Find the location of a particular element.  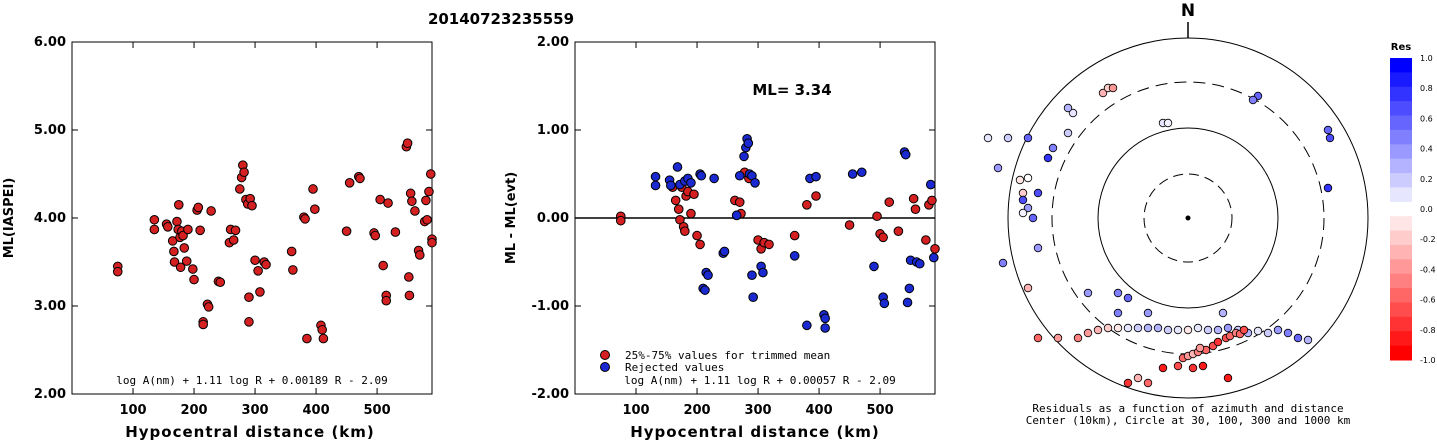

y-tick-label: 4.00 is located at coordinates (50, 218).